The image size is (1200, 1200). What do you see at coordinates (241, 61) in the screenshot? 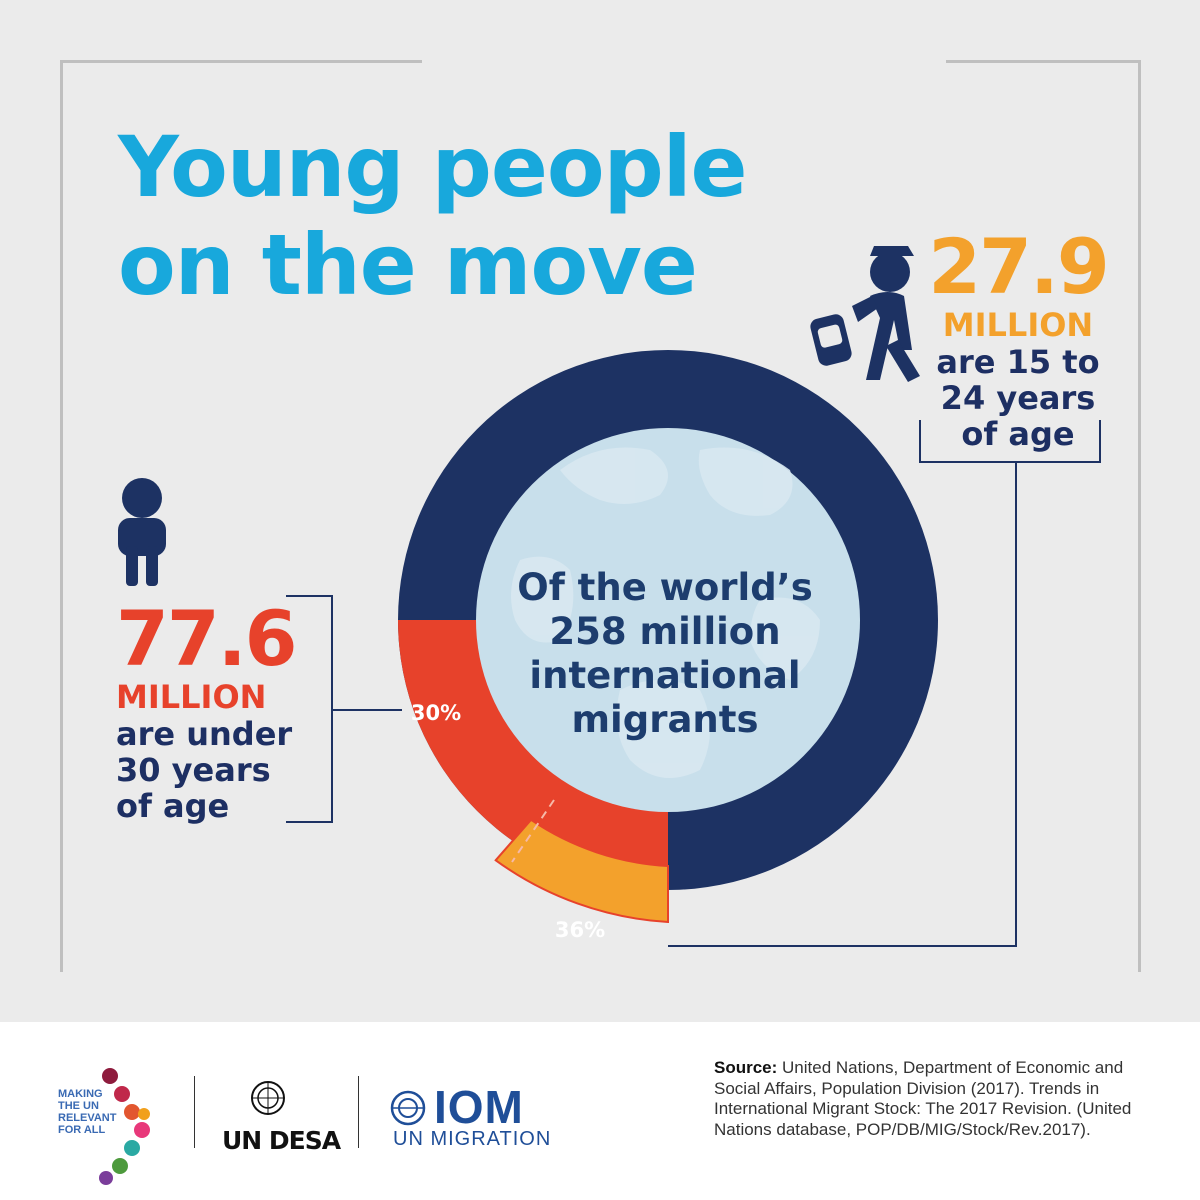
I see `frame-top-left` at bounding box center [241, 61].